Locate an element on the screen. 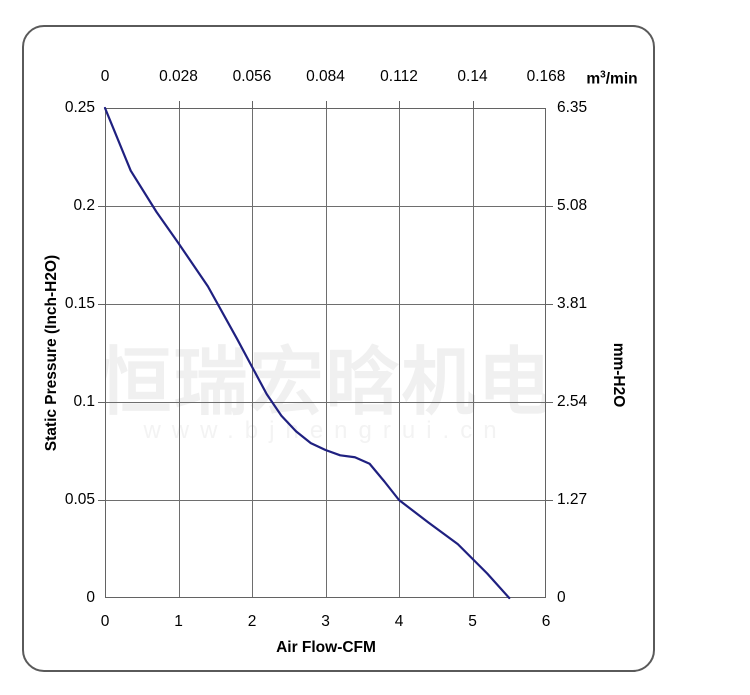  x2-tick-label-3: 0.084 is located at coordinates (325, 76).